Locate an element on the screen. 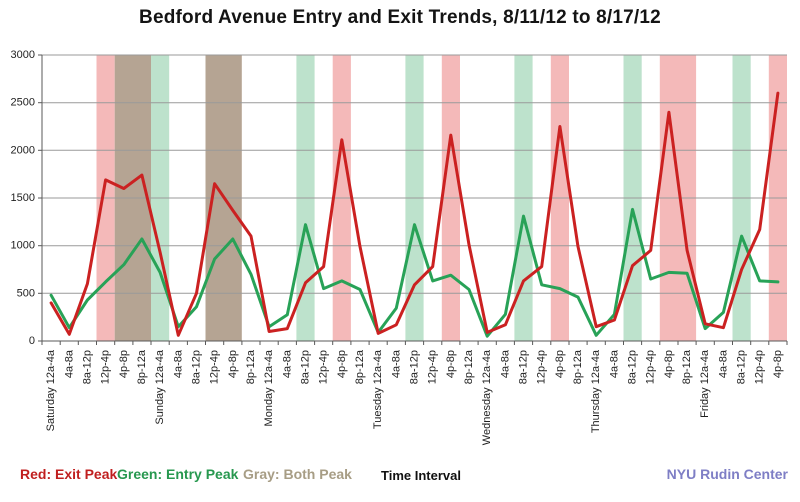 This screenshot has height=502, width=800. y-tick-label: 1500 is located at coordinates (23, 198).